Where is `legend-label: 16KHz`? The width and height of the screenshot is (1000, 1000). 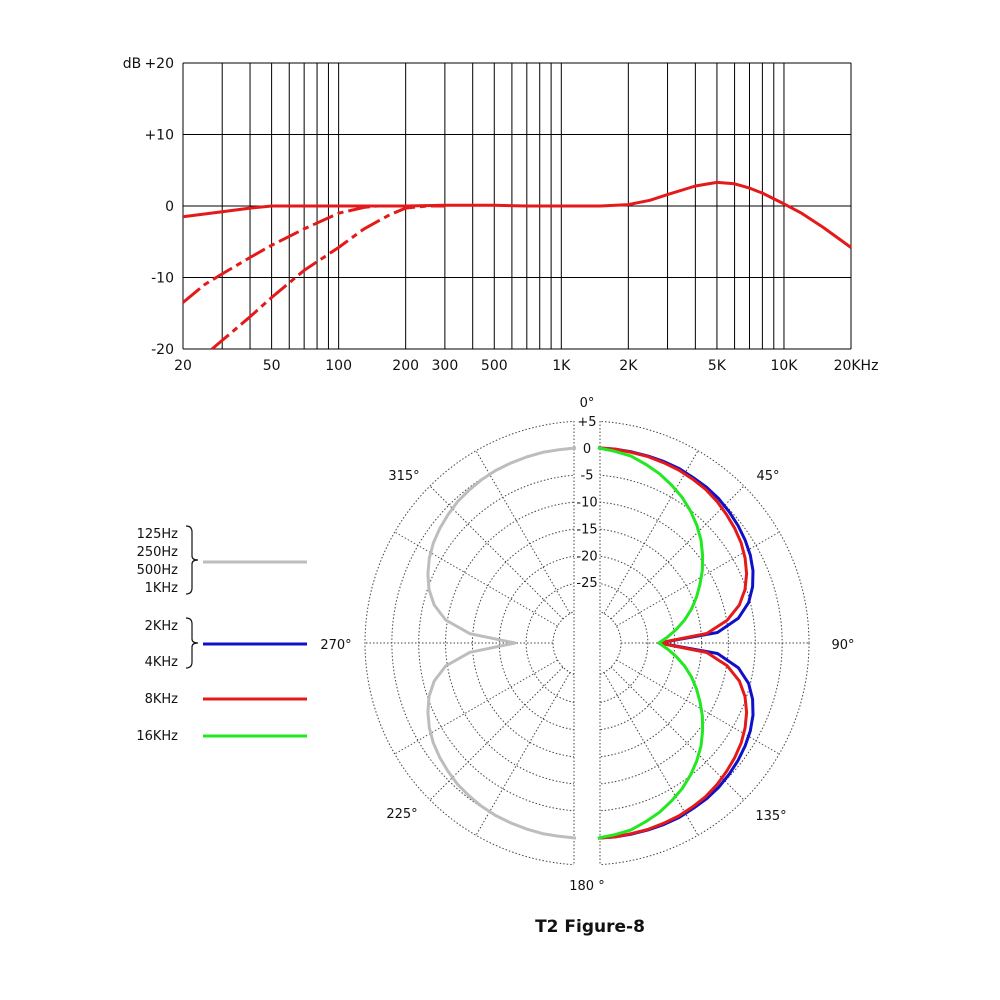 legend-label: 16KHz is located at coordinates (157, 736).